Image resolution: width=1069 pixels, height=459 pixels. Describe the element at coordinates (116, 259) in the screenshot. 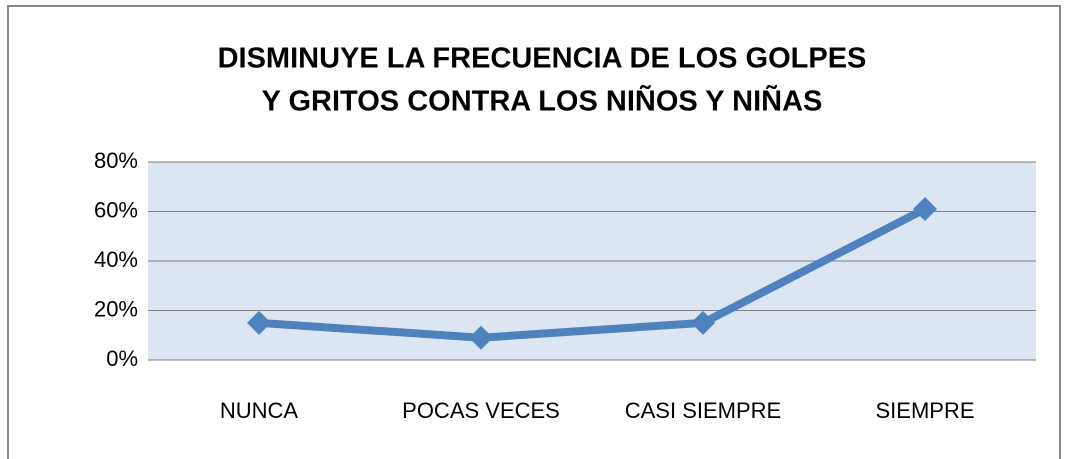

I see `y-tick-label: 40%` at that location.